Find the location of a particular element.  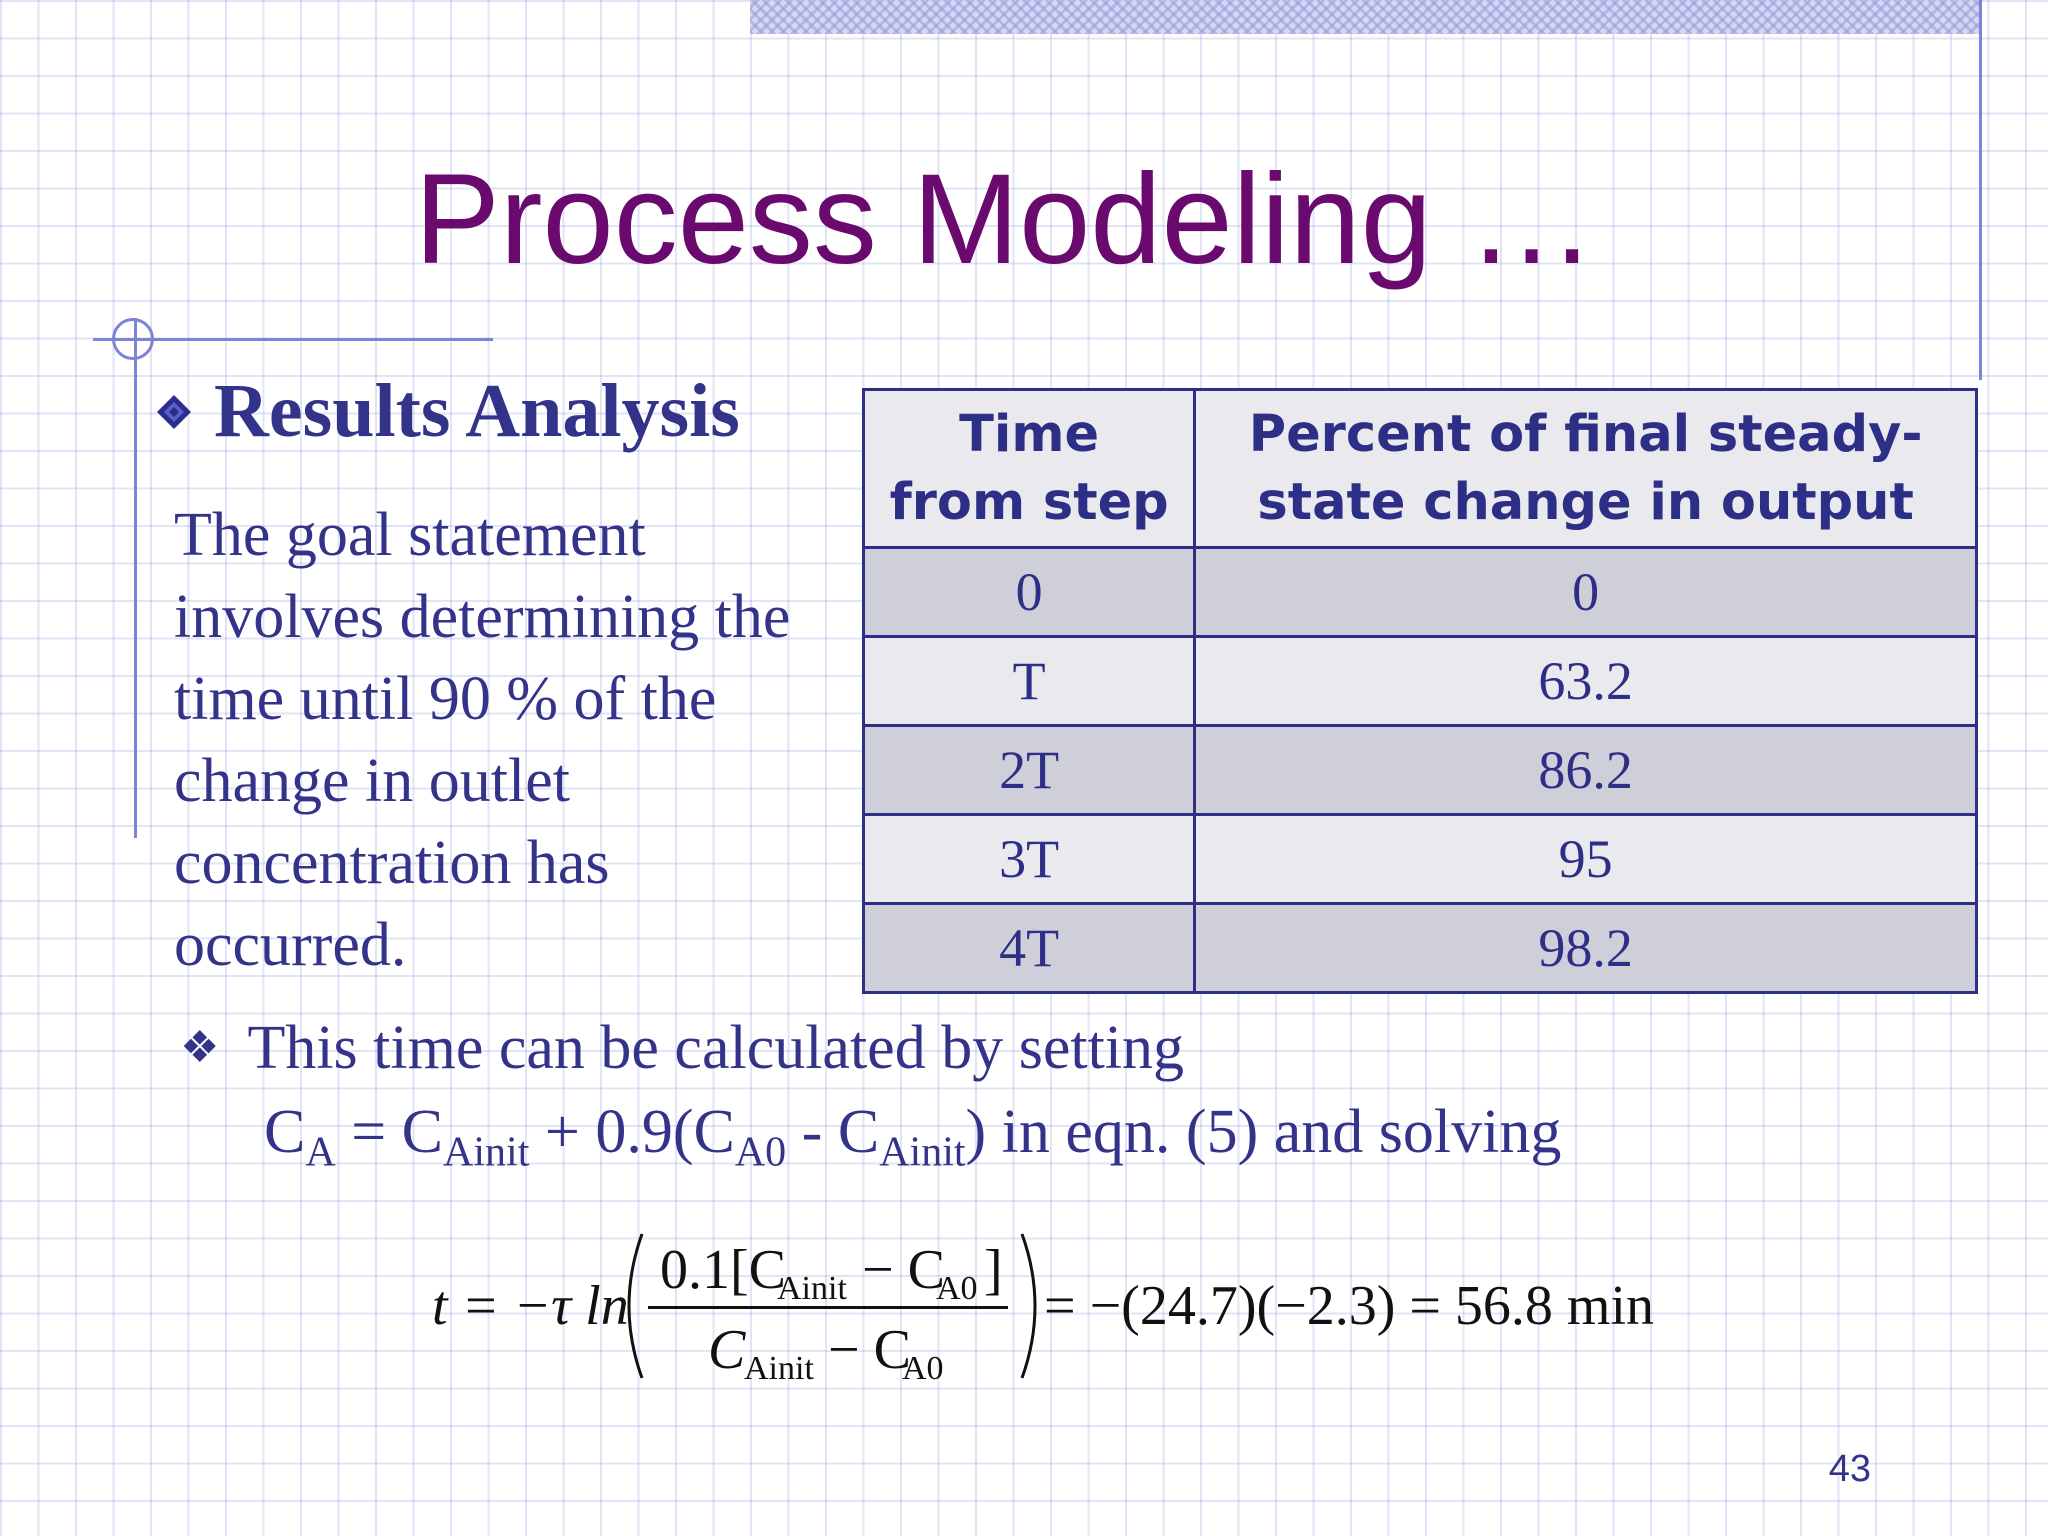

calc-bullet-text: This time can be calculated by setting is located at coordinates (716, 1048).